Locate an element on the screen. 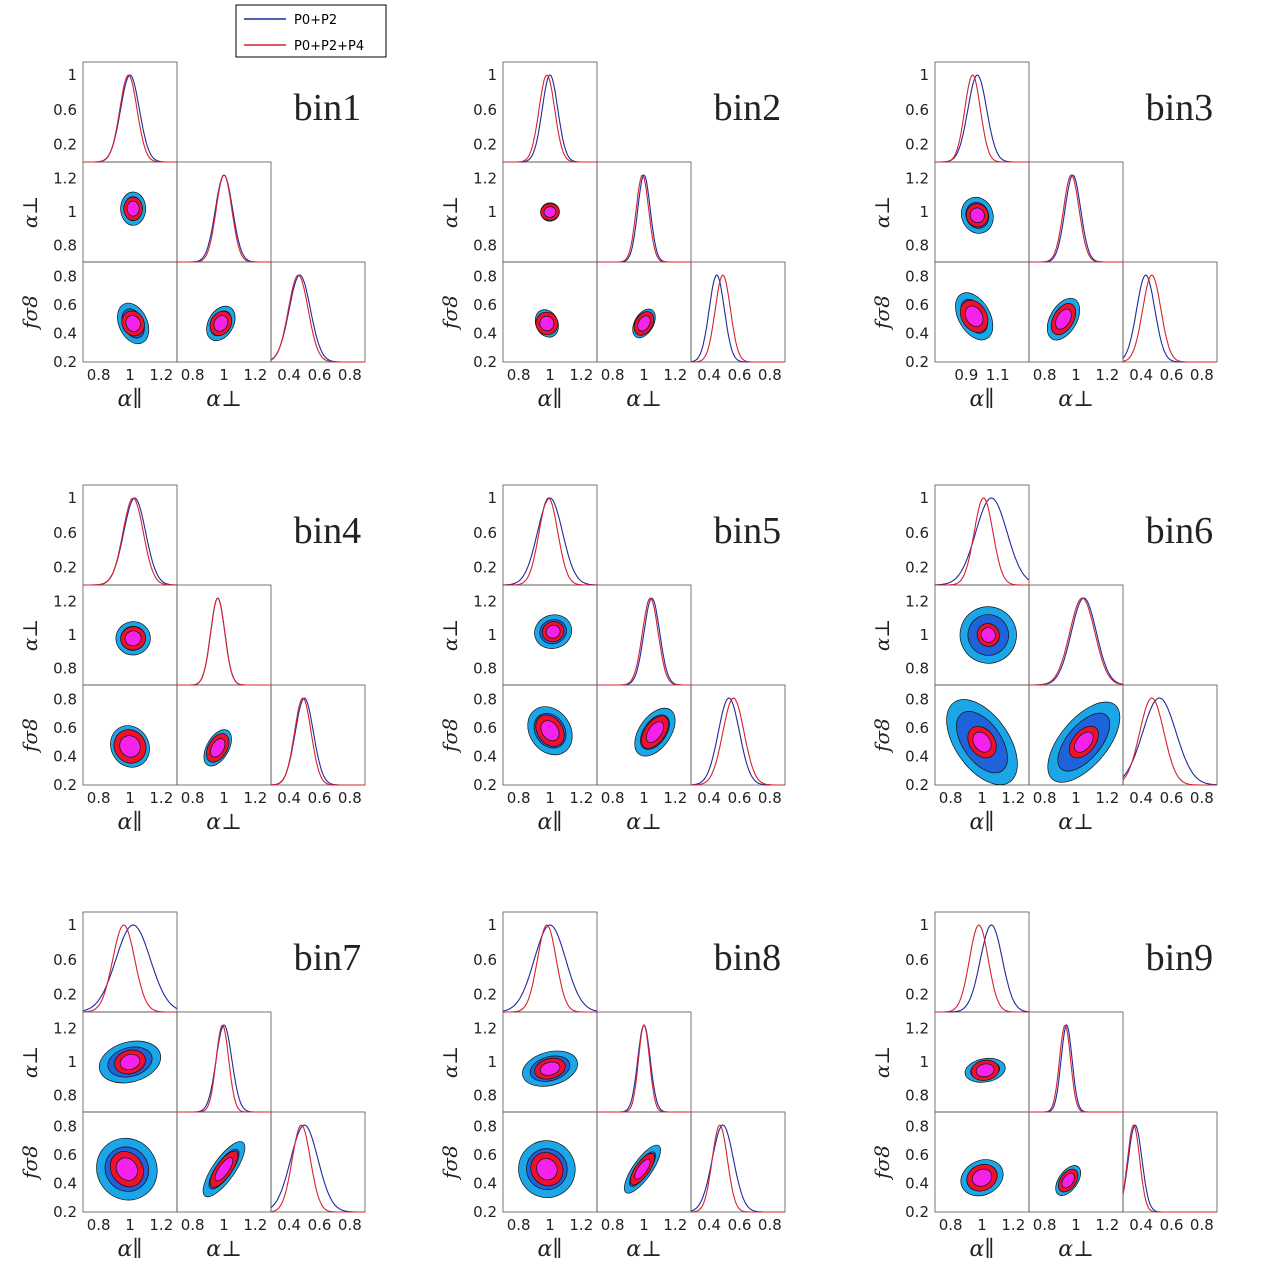  bin-title: bin5 is located at coordinates (748, 531).